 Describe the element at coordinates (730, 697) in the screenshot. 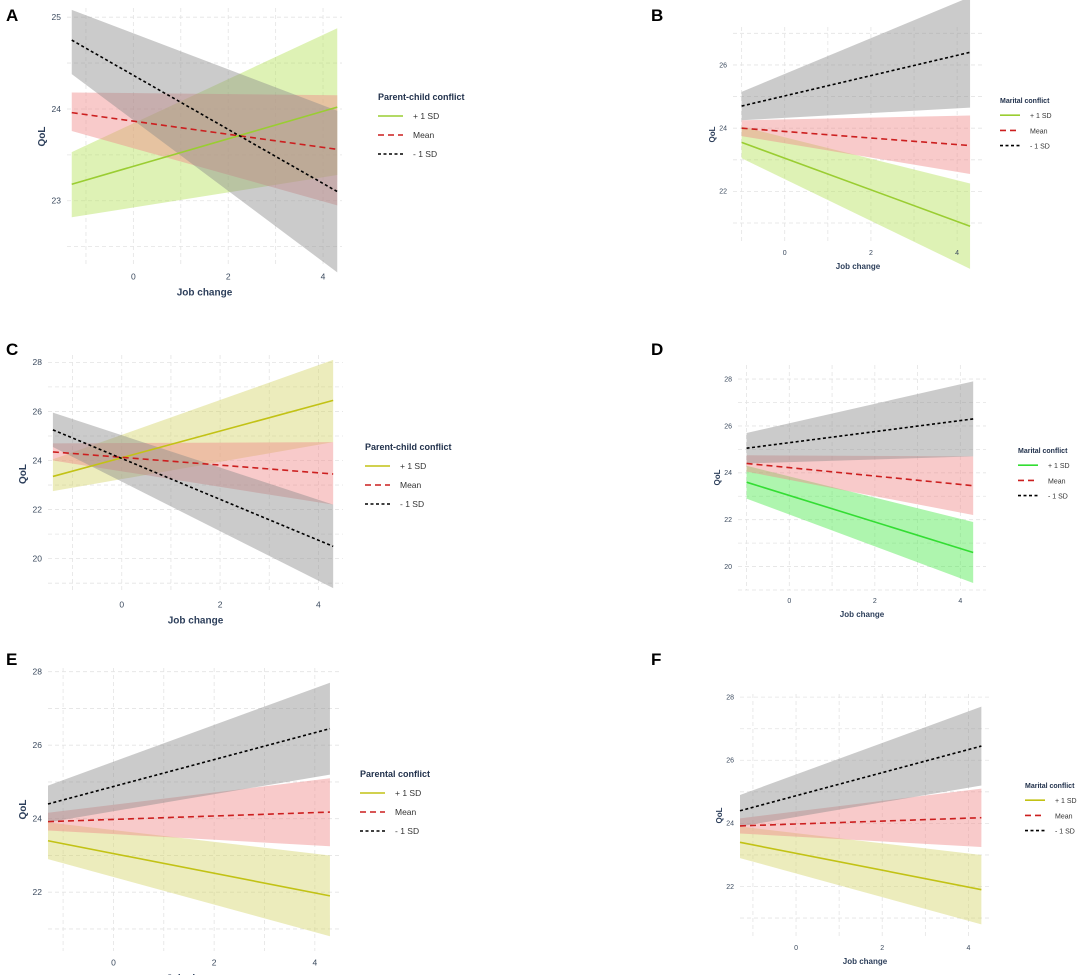

I see `panel-f-ytick-label: 28` at that location.